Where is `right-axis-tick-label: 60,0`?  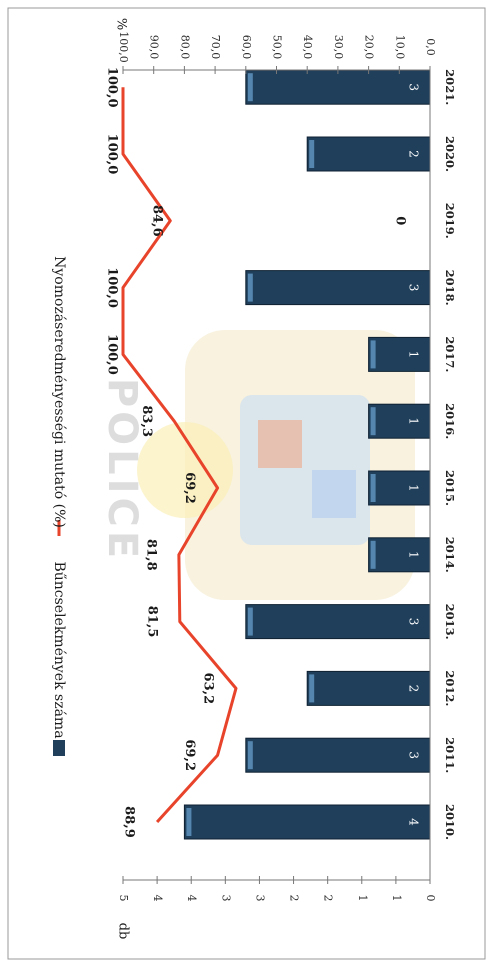 right-axis-tick-label: 60,0 is located at coordinates (246, 47).